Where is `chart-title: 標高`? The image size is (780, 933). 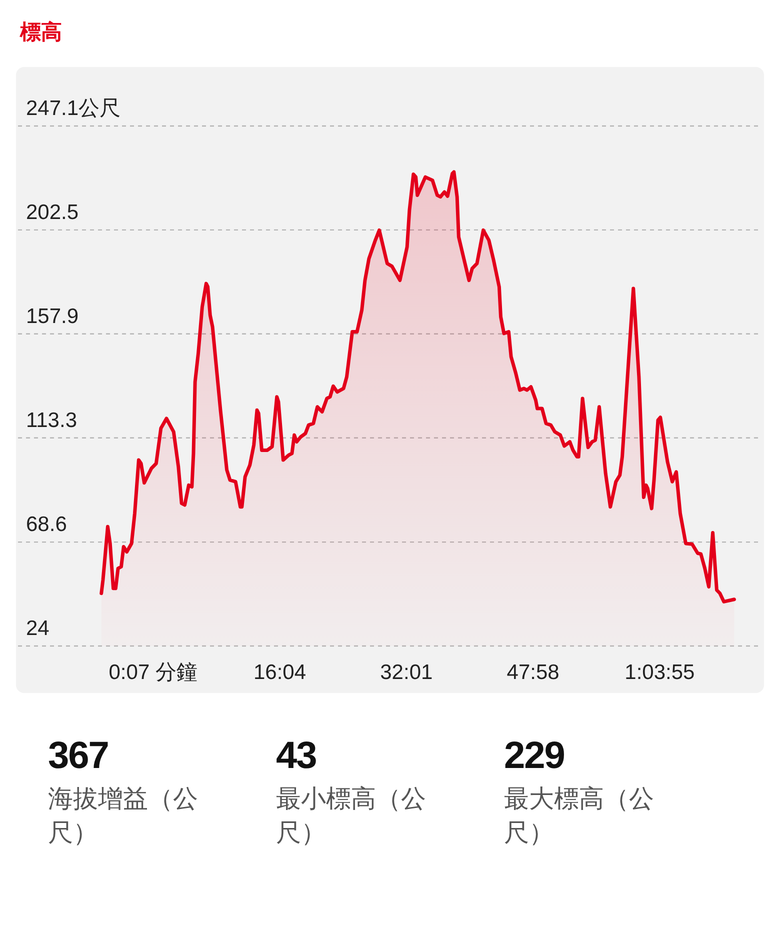
chart-title: 標高 is located at coordinates (40, 32).